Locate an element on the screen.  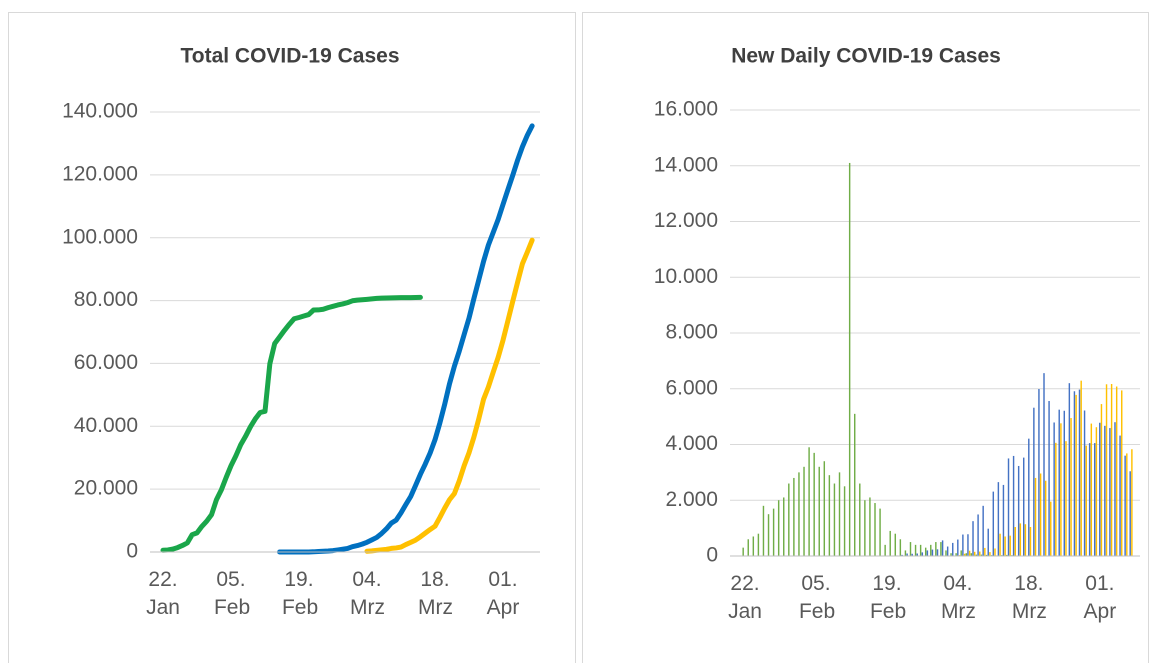
y-tick-label: 80.000 is located at coordinates (106, 299).